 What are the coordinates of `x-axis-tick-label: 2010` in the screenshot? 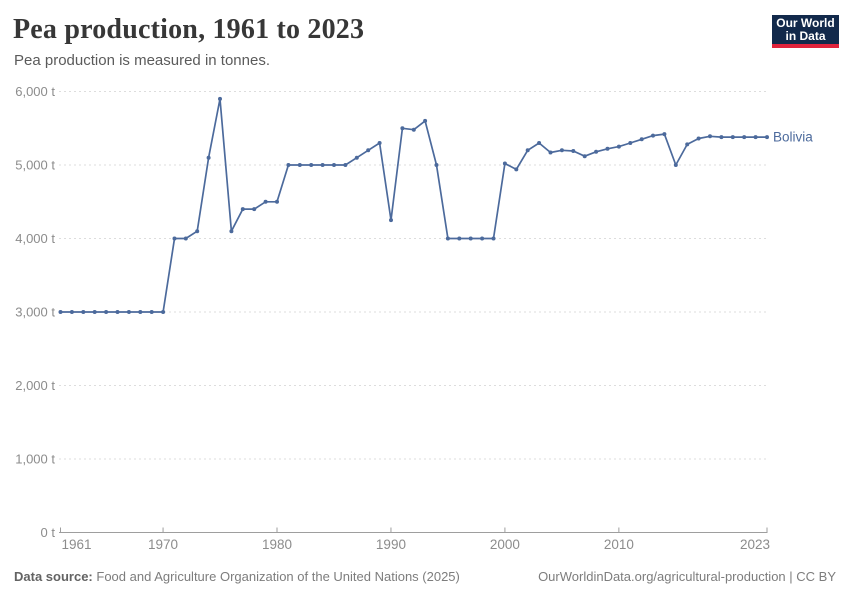 It's located at (619, 544).